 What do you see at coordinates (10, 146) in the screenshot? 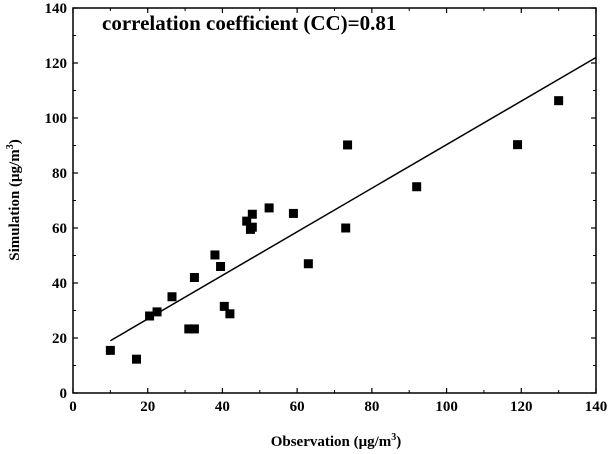
I see `y-axis-title-sup: 3` at bounding box center [10, 146].